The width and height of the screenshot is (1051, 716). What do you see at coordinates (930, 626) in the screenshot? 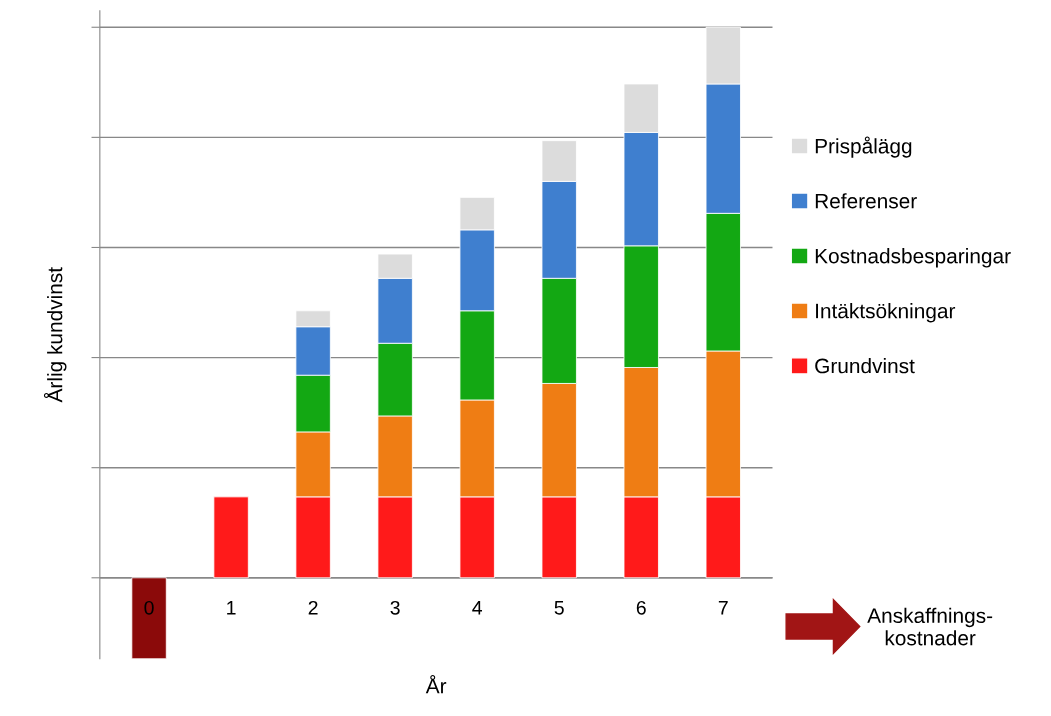
I see `text: Anskaffnings- kostnader` at bounding box center [930, 626].